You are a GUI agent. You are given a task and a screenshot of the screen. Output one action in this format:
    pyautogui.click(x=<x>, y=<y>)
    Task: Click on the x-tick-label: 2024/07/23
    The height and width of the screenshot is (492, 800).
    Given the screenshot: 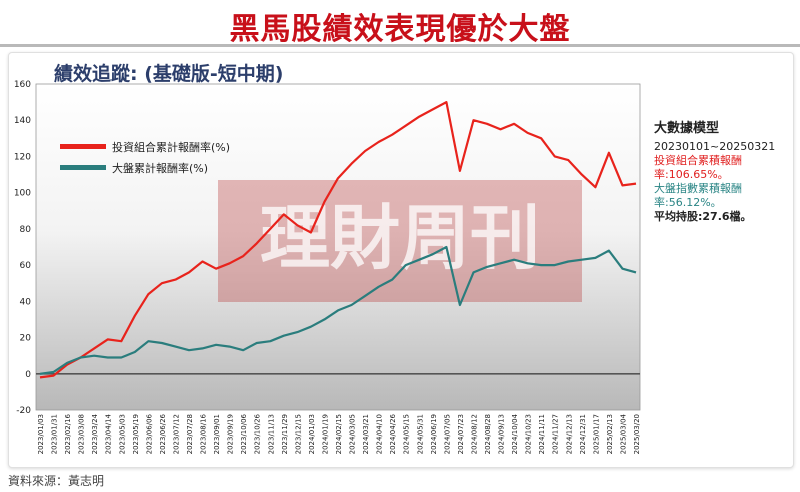 What is the action you would take?
    pyautogui.click(x=461, y=434)
    